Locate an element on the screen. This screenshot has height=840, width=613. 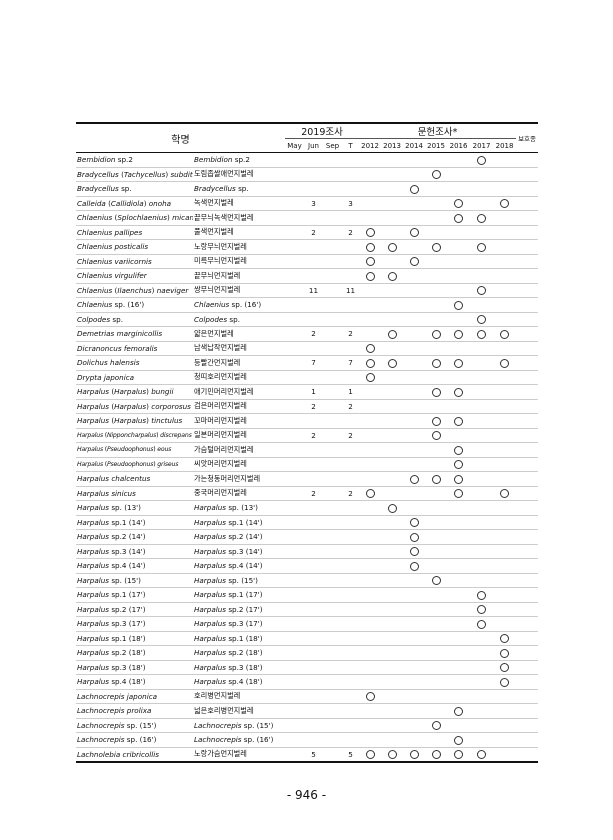
protected-species-header: 보호종 is located at coordinates (527, 137).